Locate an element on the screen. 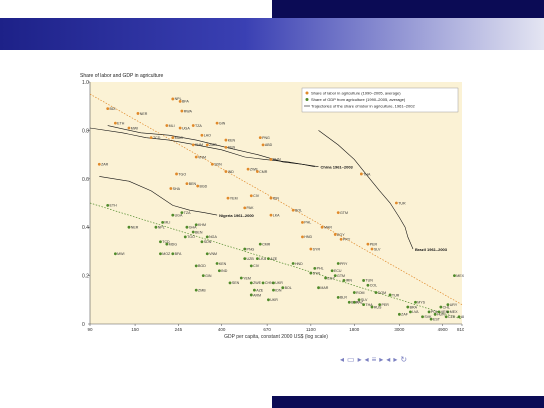 Image resolution: width=544 pixels, height=408 pixels. point-label: SHA is located at coordinates (177, 189).